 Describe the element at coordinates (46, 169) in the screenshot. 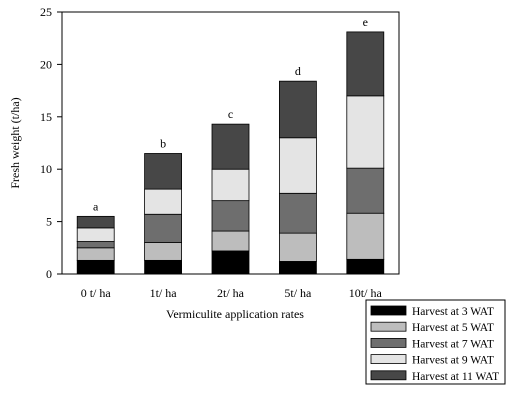

I see `y-tick-label: 10` at that location.